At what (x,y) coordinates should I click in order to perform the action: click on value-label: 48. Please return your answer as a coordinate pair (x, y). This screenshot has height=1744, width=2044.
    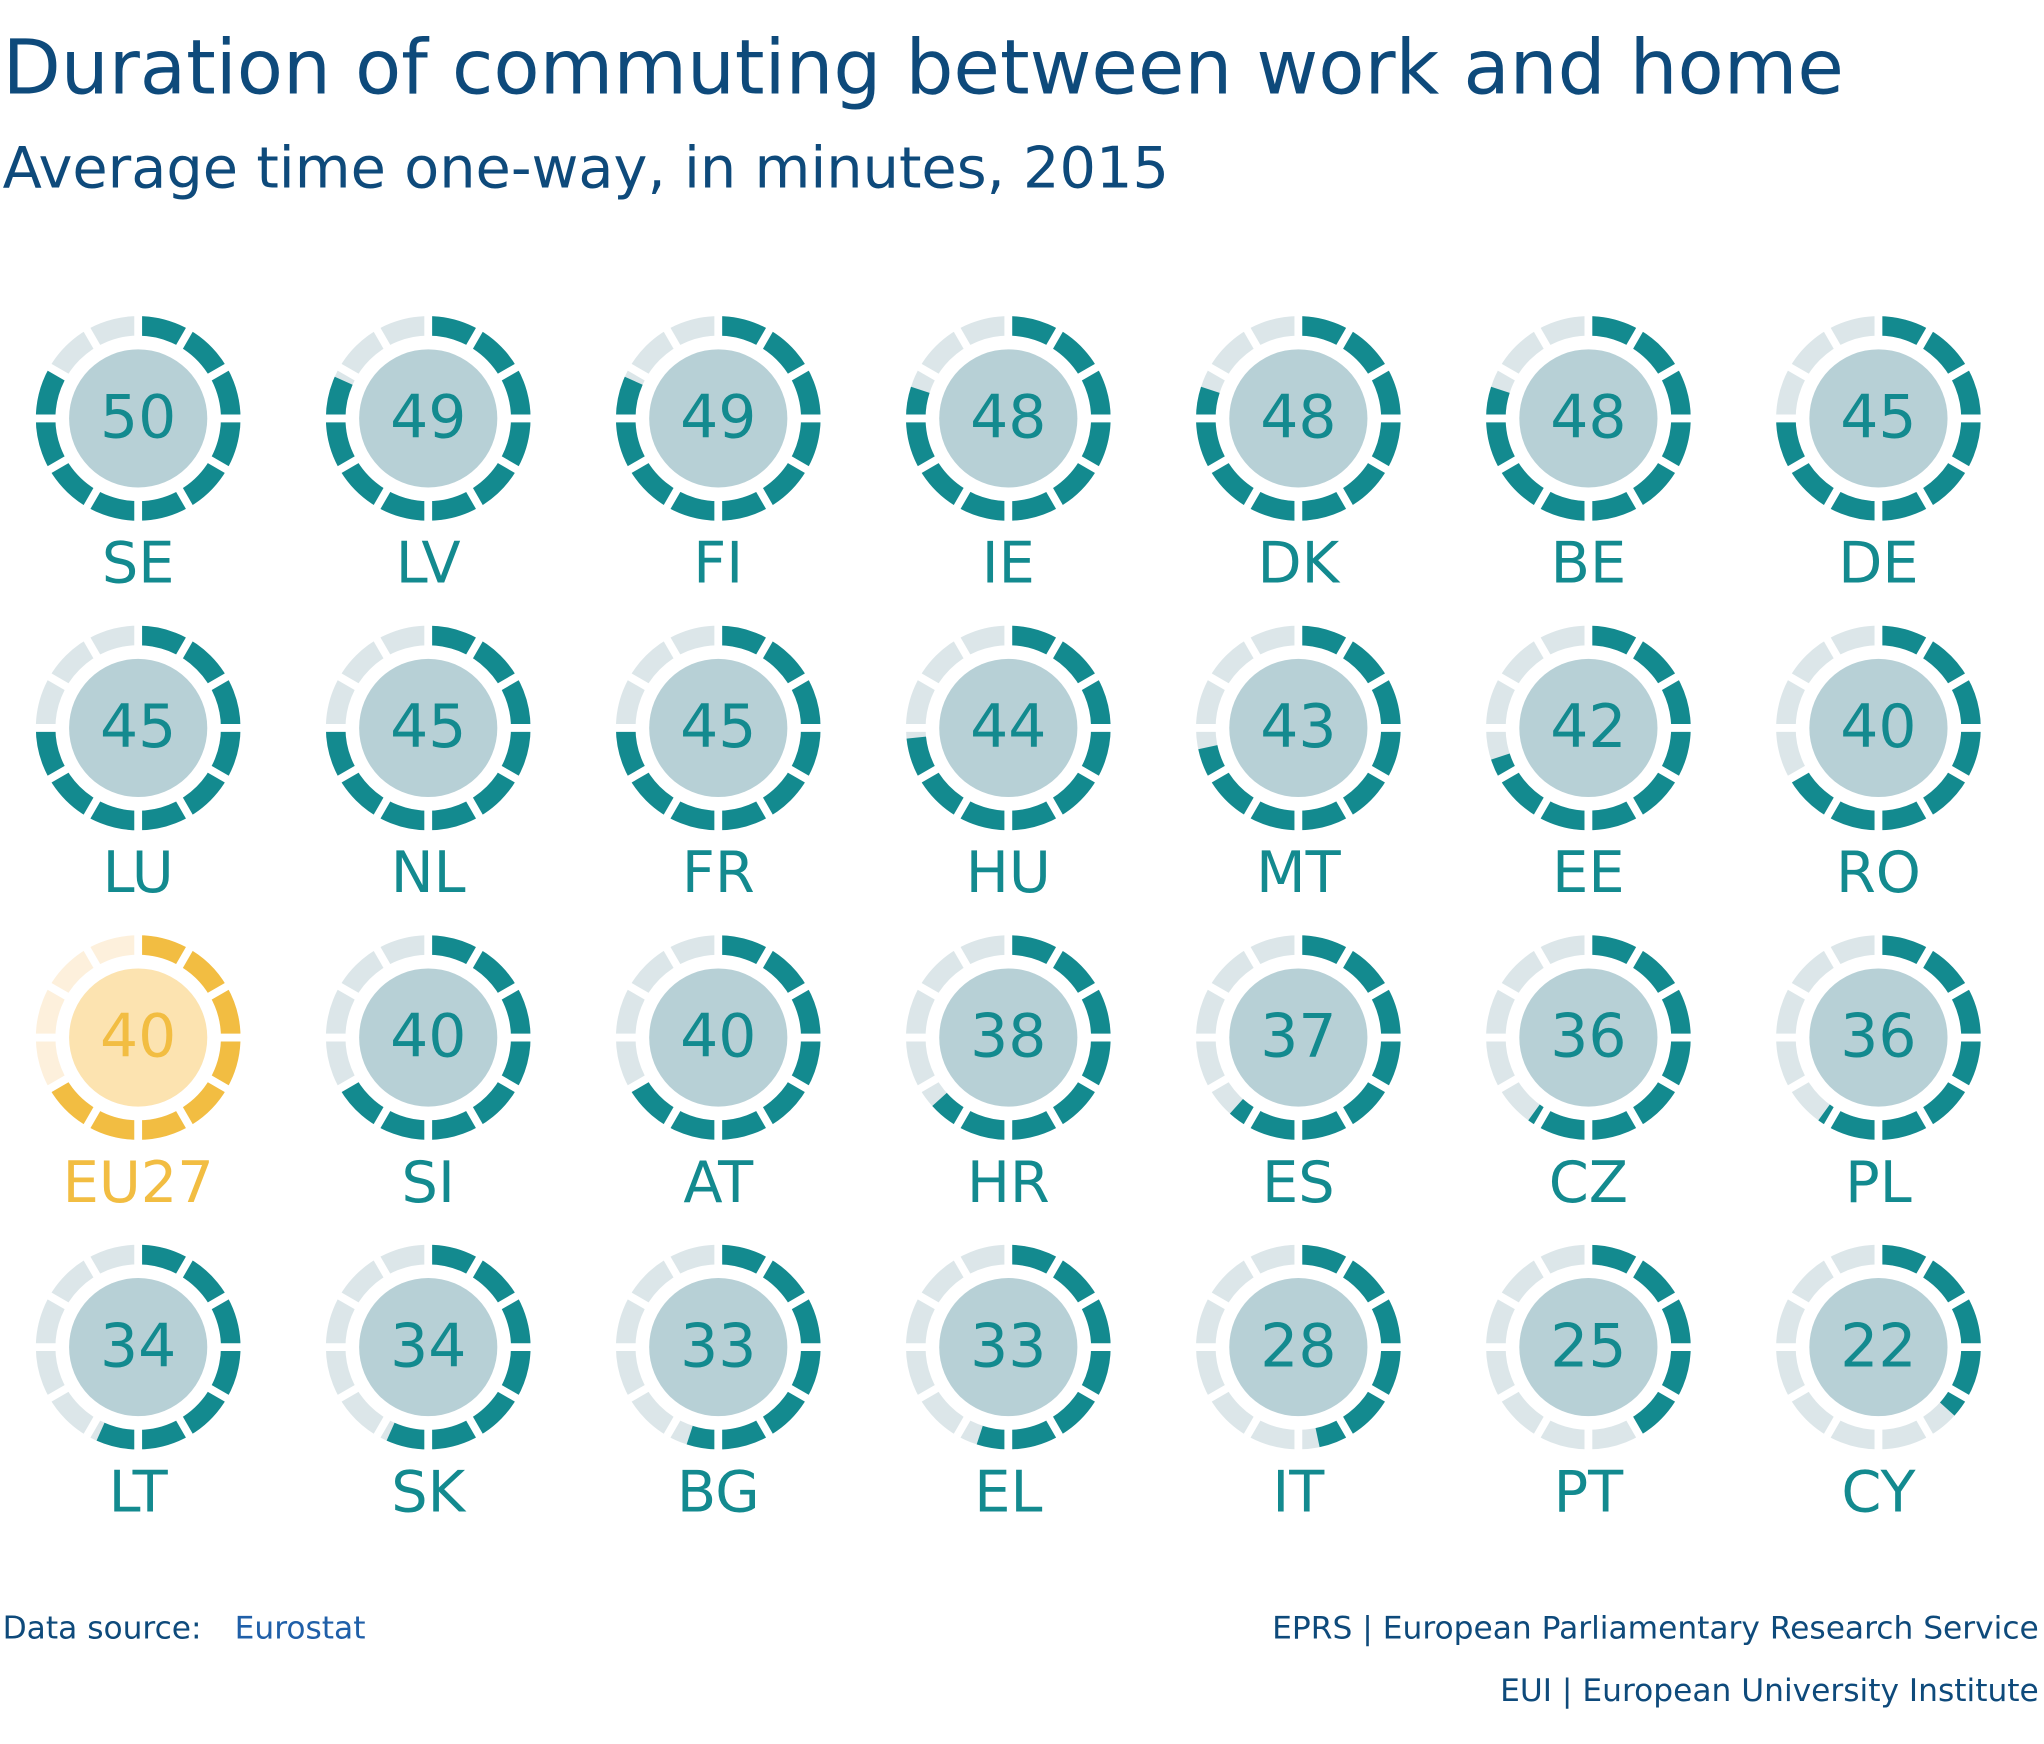
    Looking at the image, I should click on (1008, 418).